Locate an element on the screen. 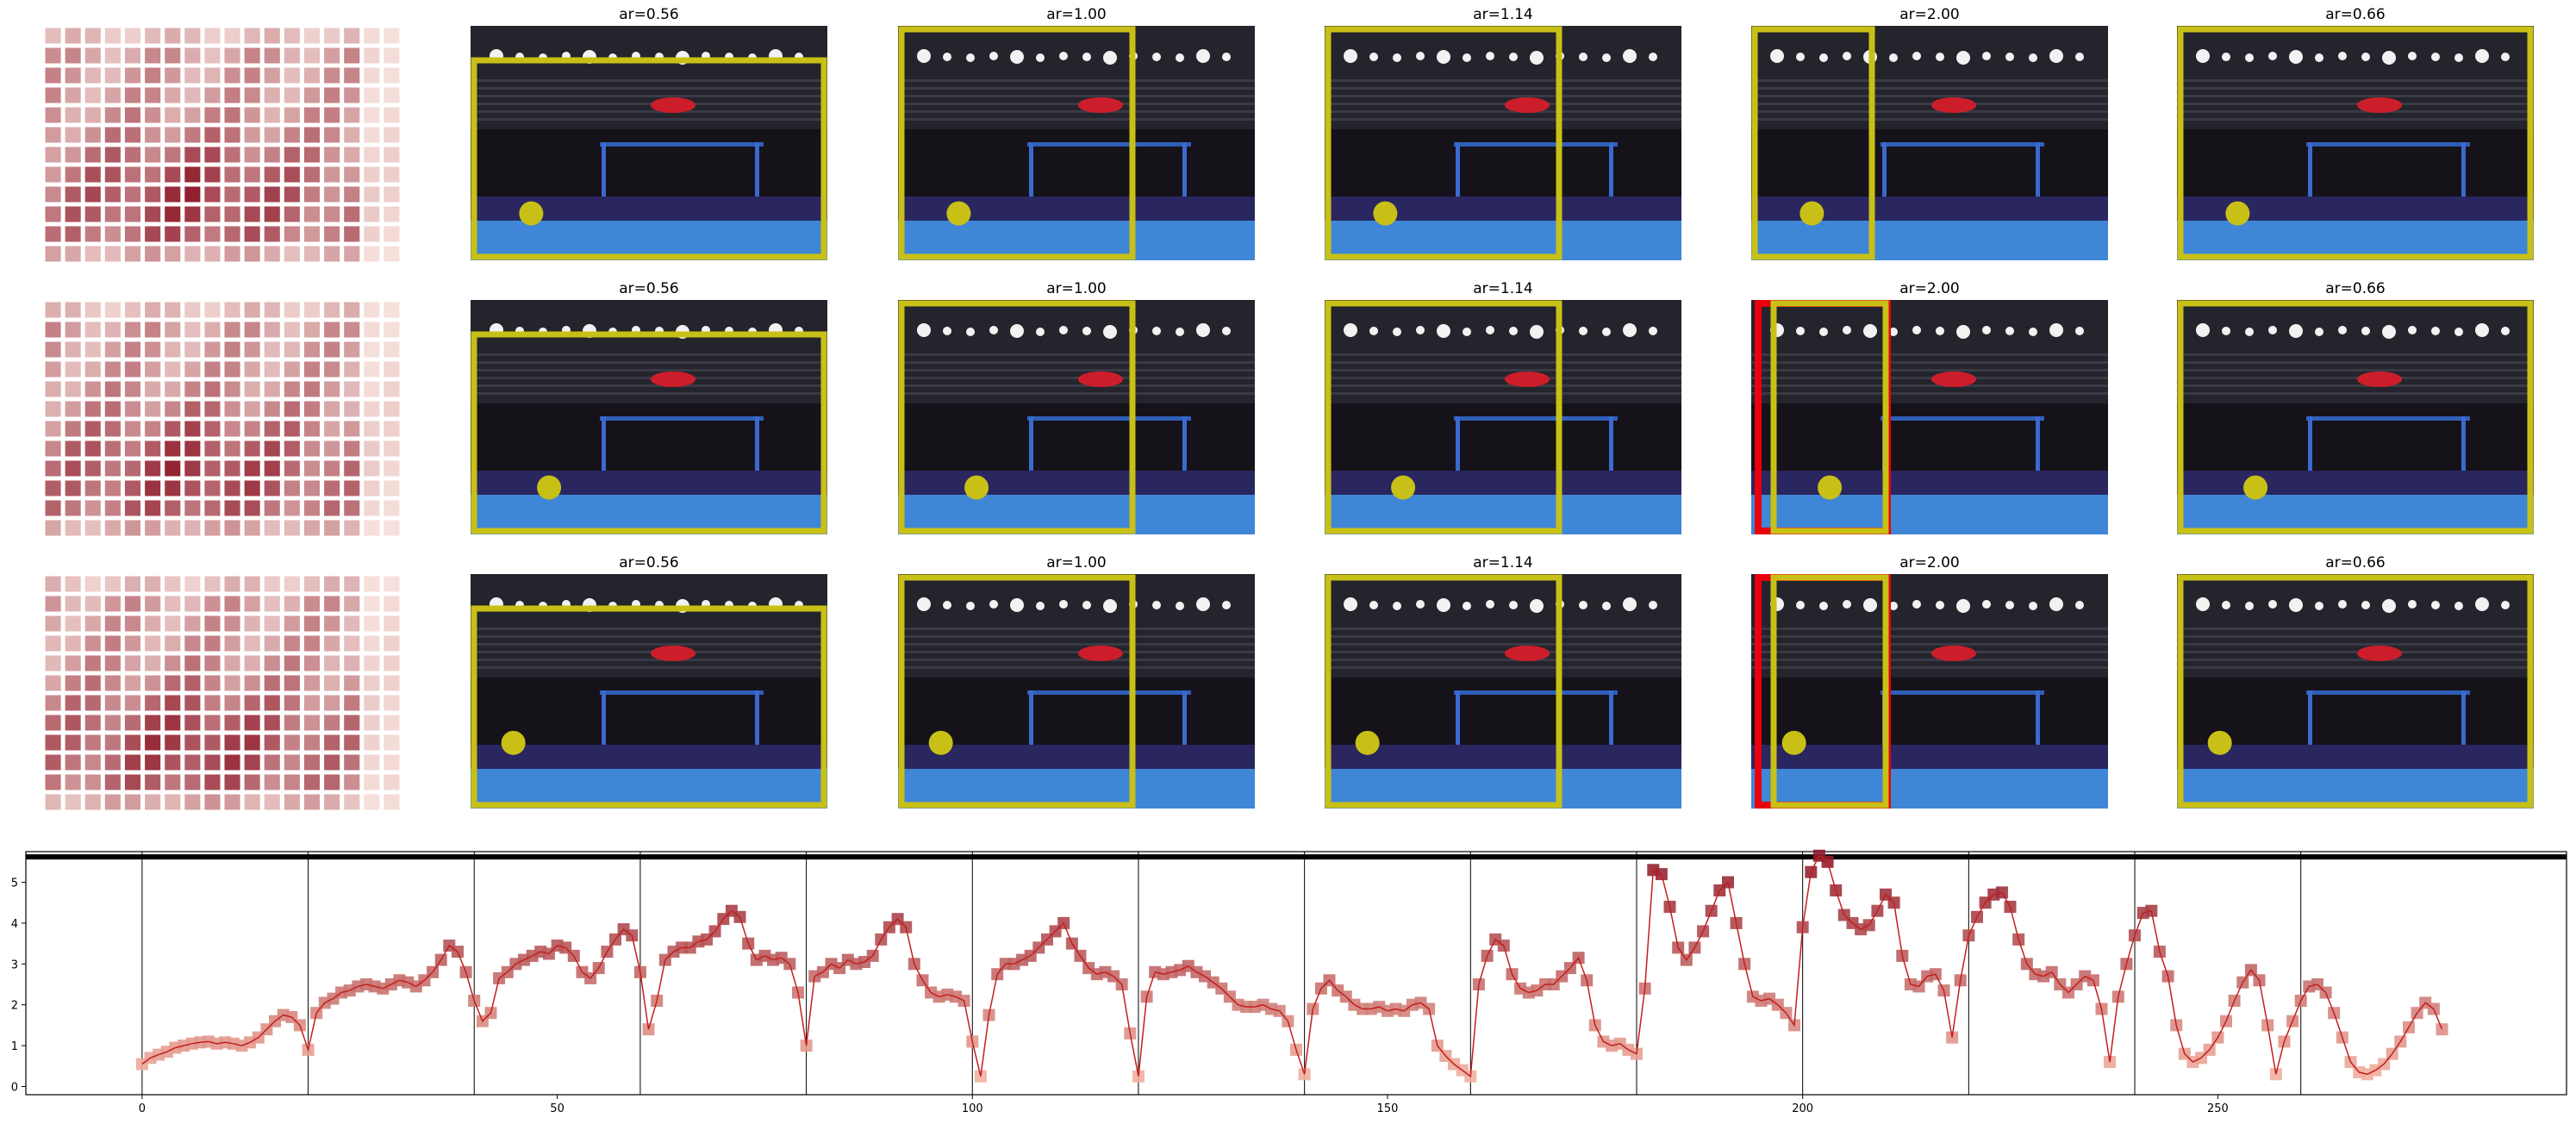 The height and width of the screenshot is (1124, 2576). frame-title: ar=0.66 is located at coordinates (2355, 288).